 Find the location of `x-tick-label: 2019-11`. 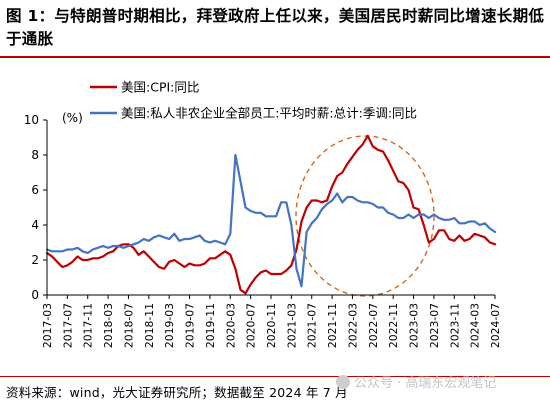

x-tick-label: 2019-11 is located at coordinates (210, 325).